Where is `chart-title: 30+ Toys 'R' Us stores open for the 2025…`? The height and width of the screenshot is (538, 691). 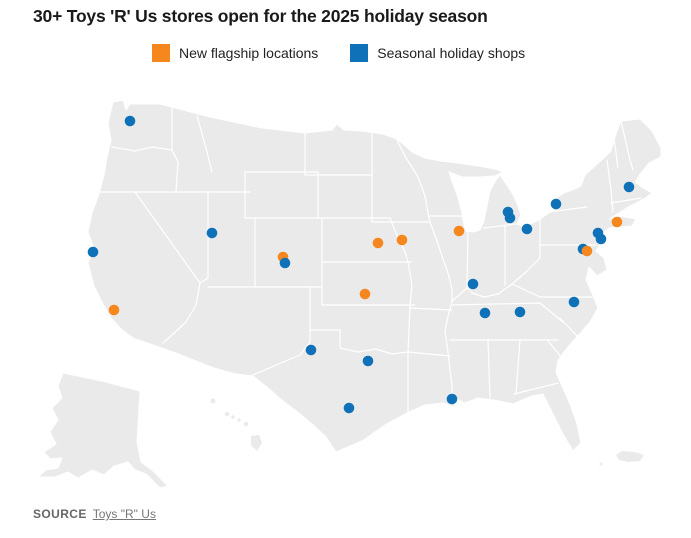
chart-title: 30+ Toys 'R' Us stores open for the 2025… is located at coordinates (260, 16).